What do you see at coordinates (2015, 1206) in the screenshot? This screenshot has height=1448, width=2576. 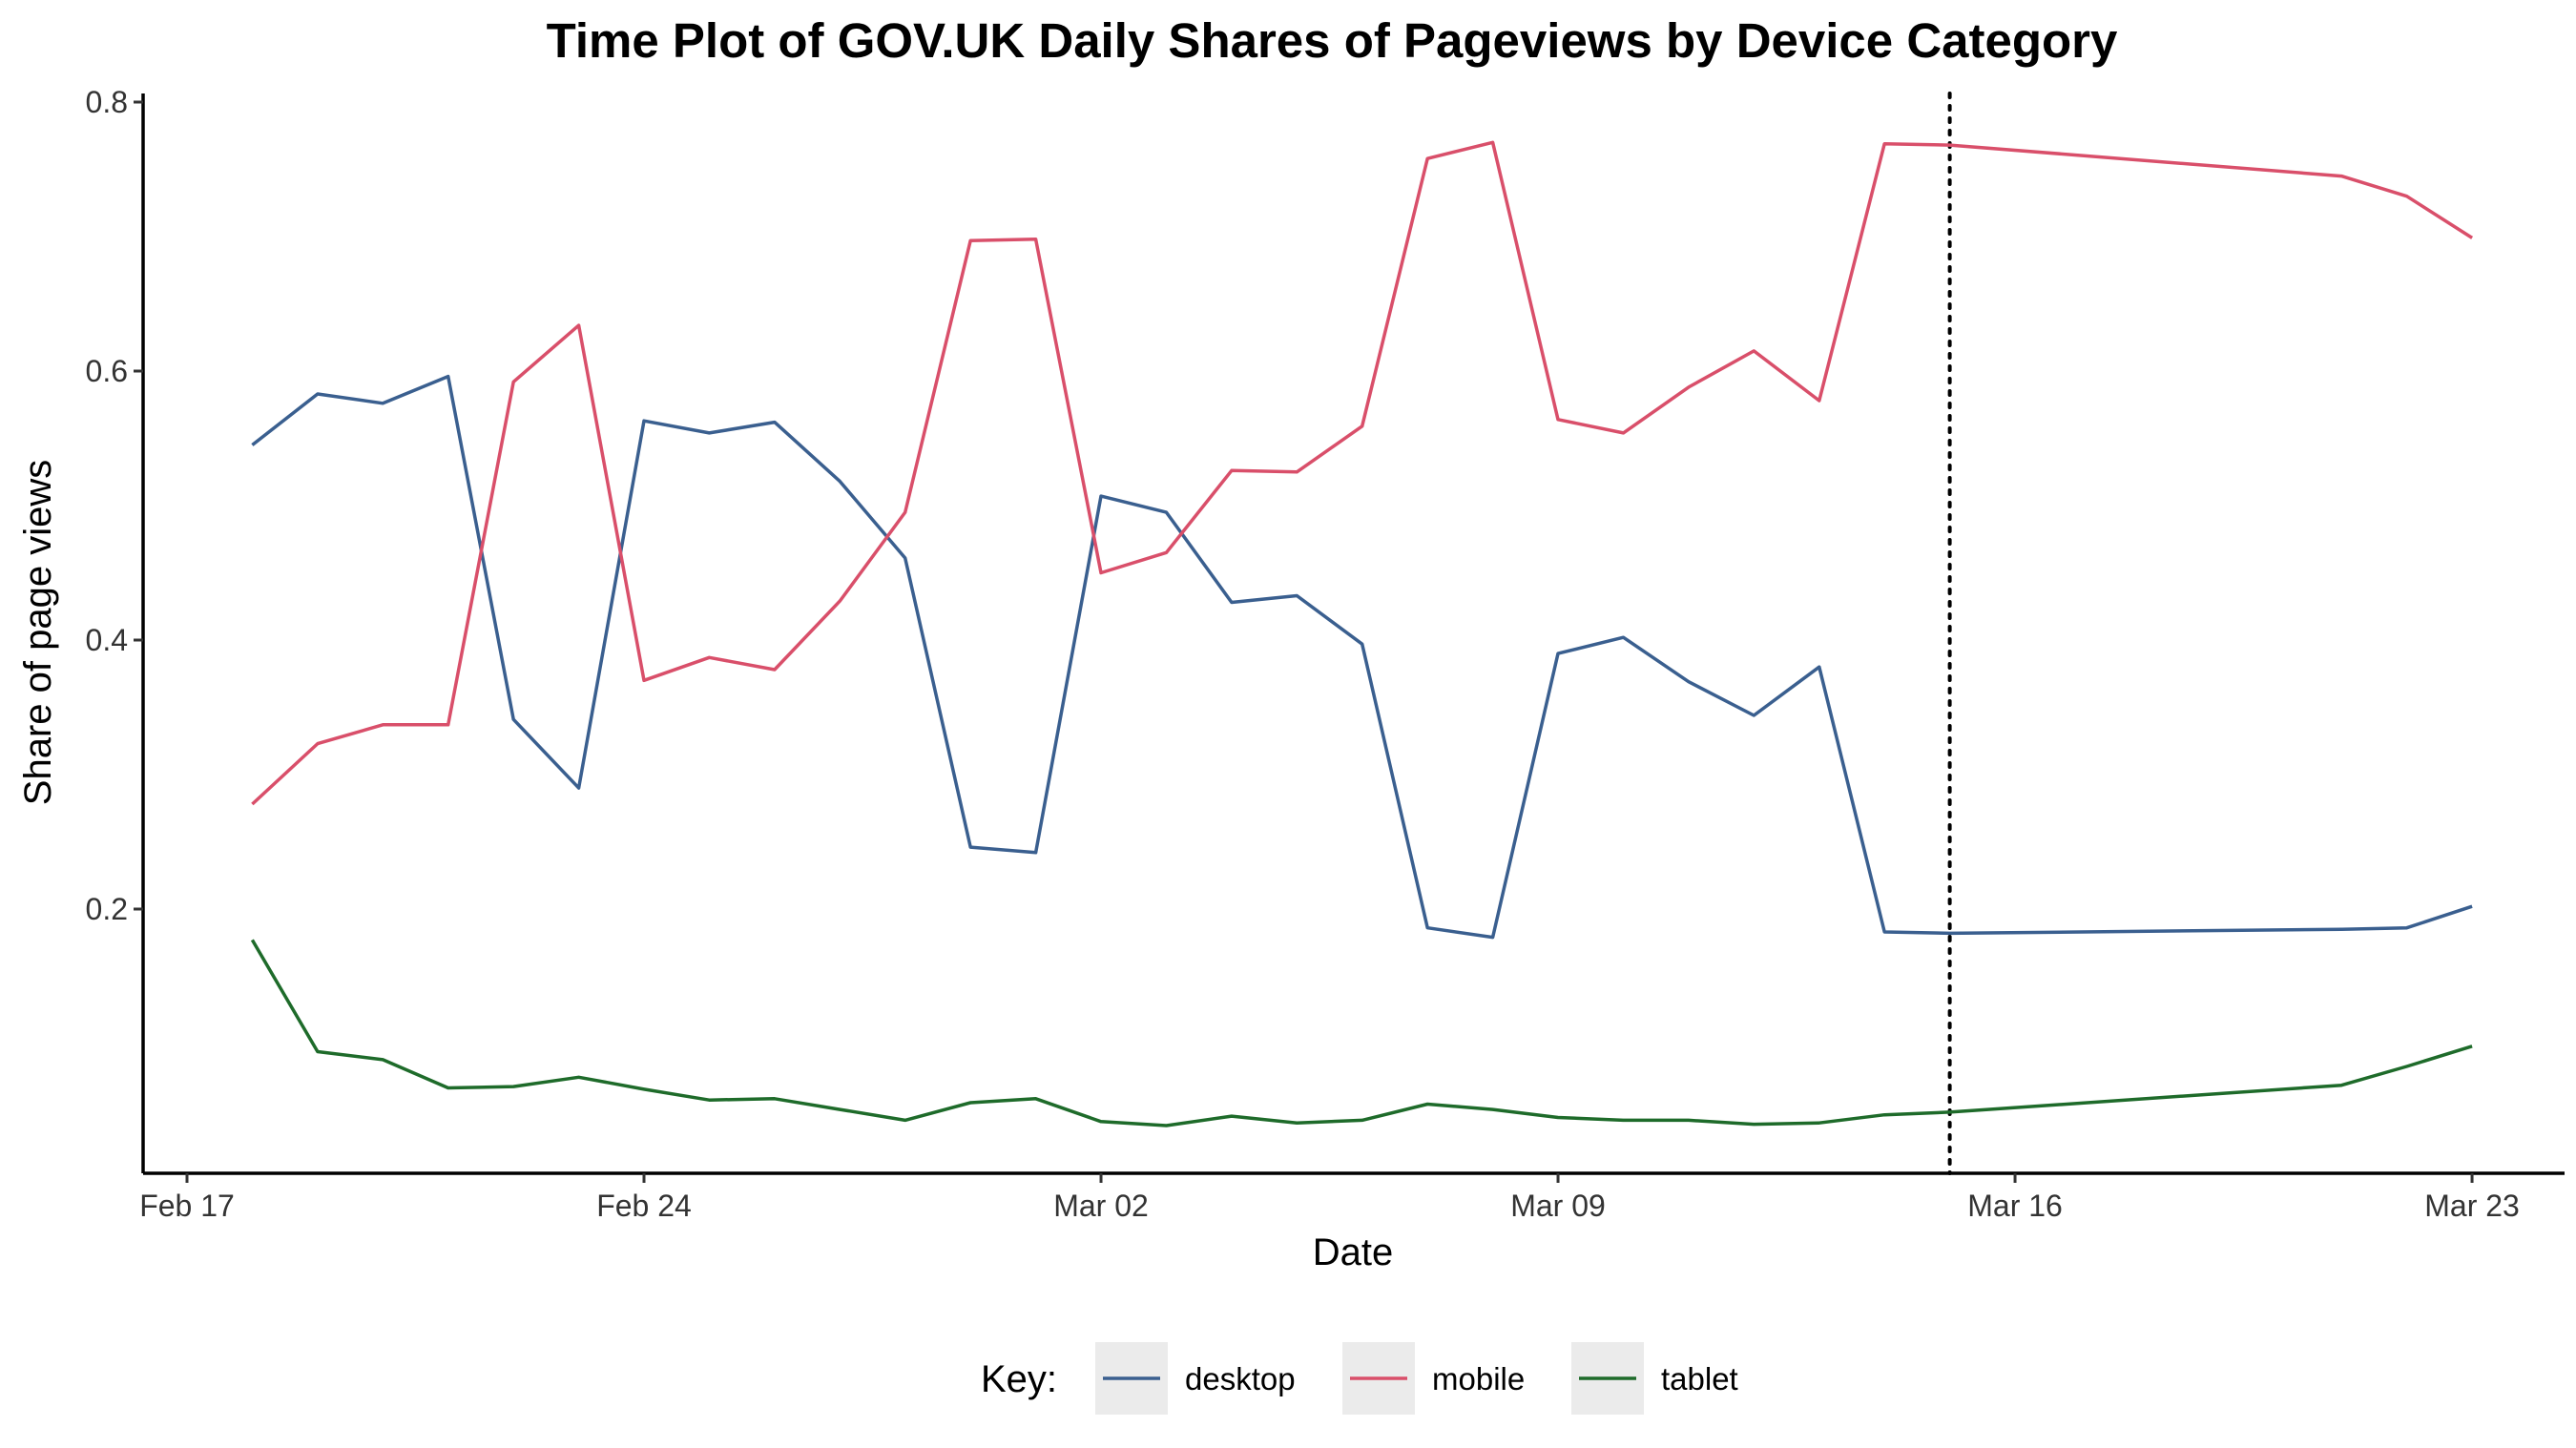 I see `x-tick-label: Mar 16` at bounding box center [2015, 1206].